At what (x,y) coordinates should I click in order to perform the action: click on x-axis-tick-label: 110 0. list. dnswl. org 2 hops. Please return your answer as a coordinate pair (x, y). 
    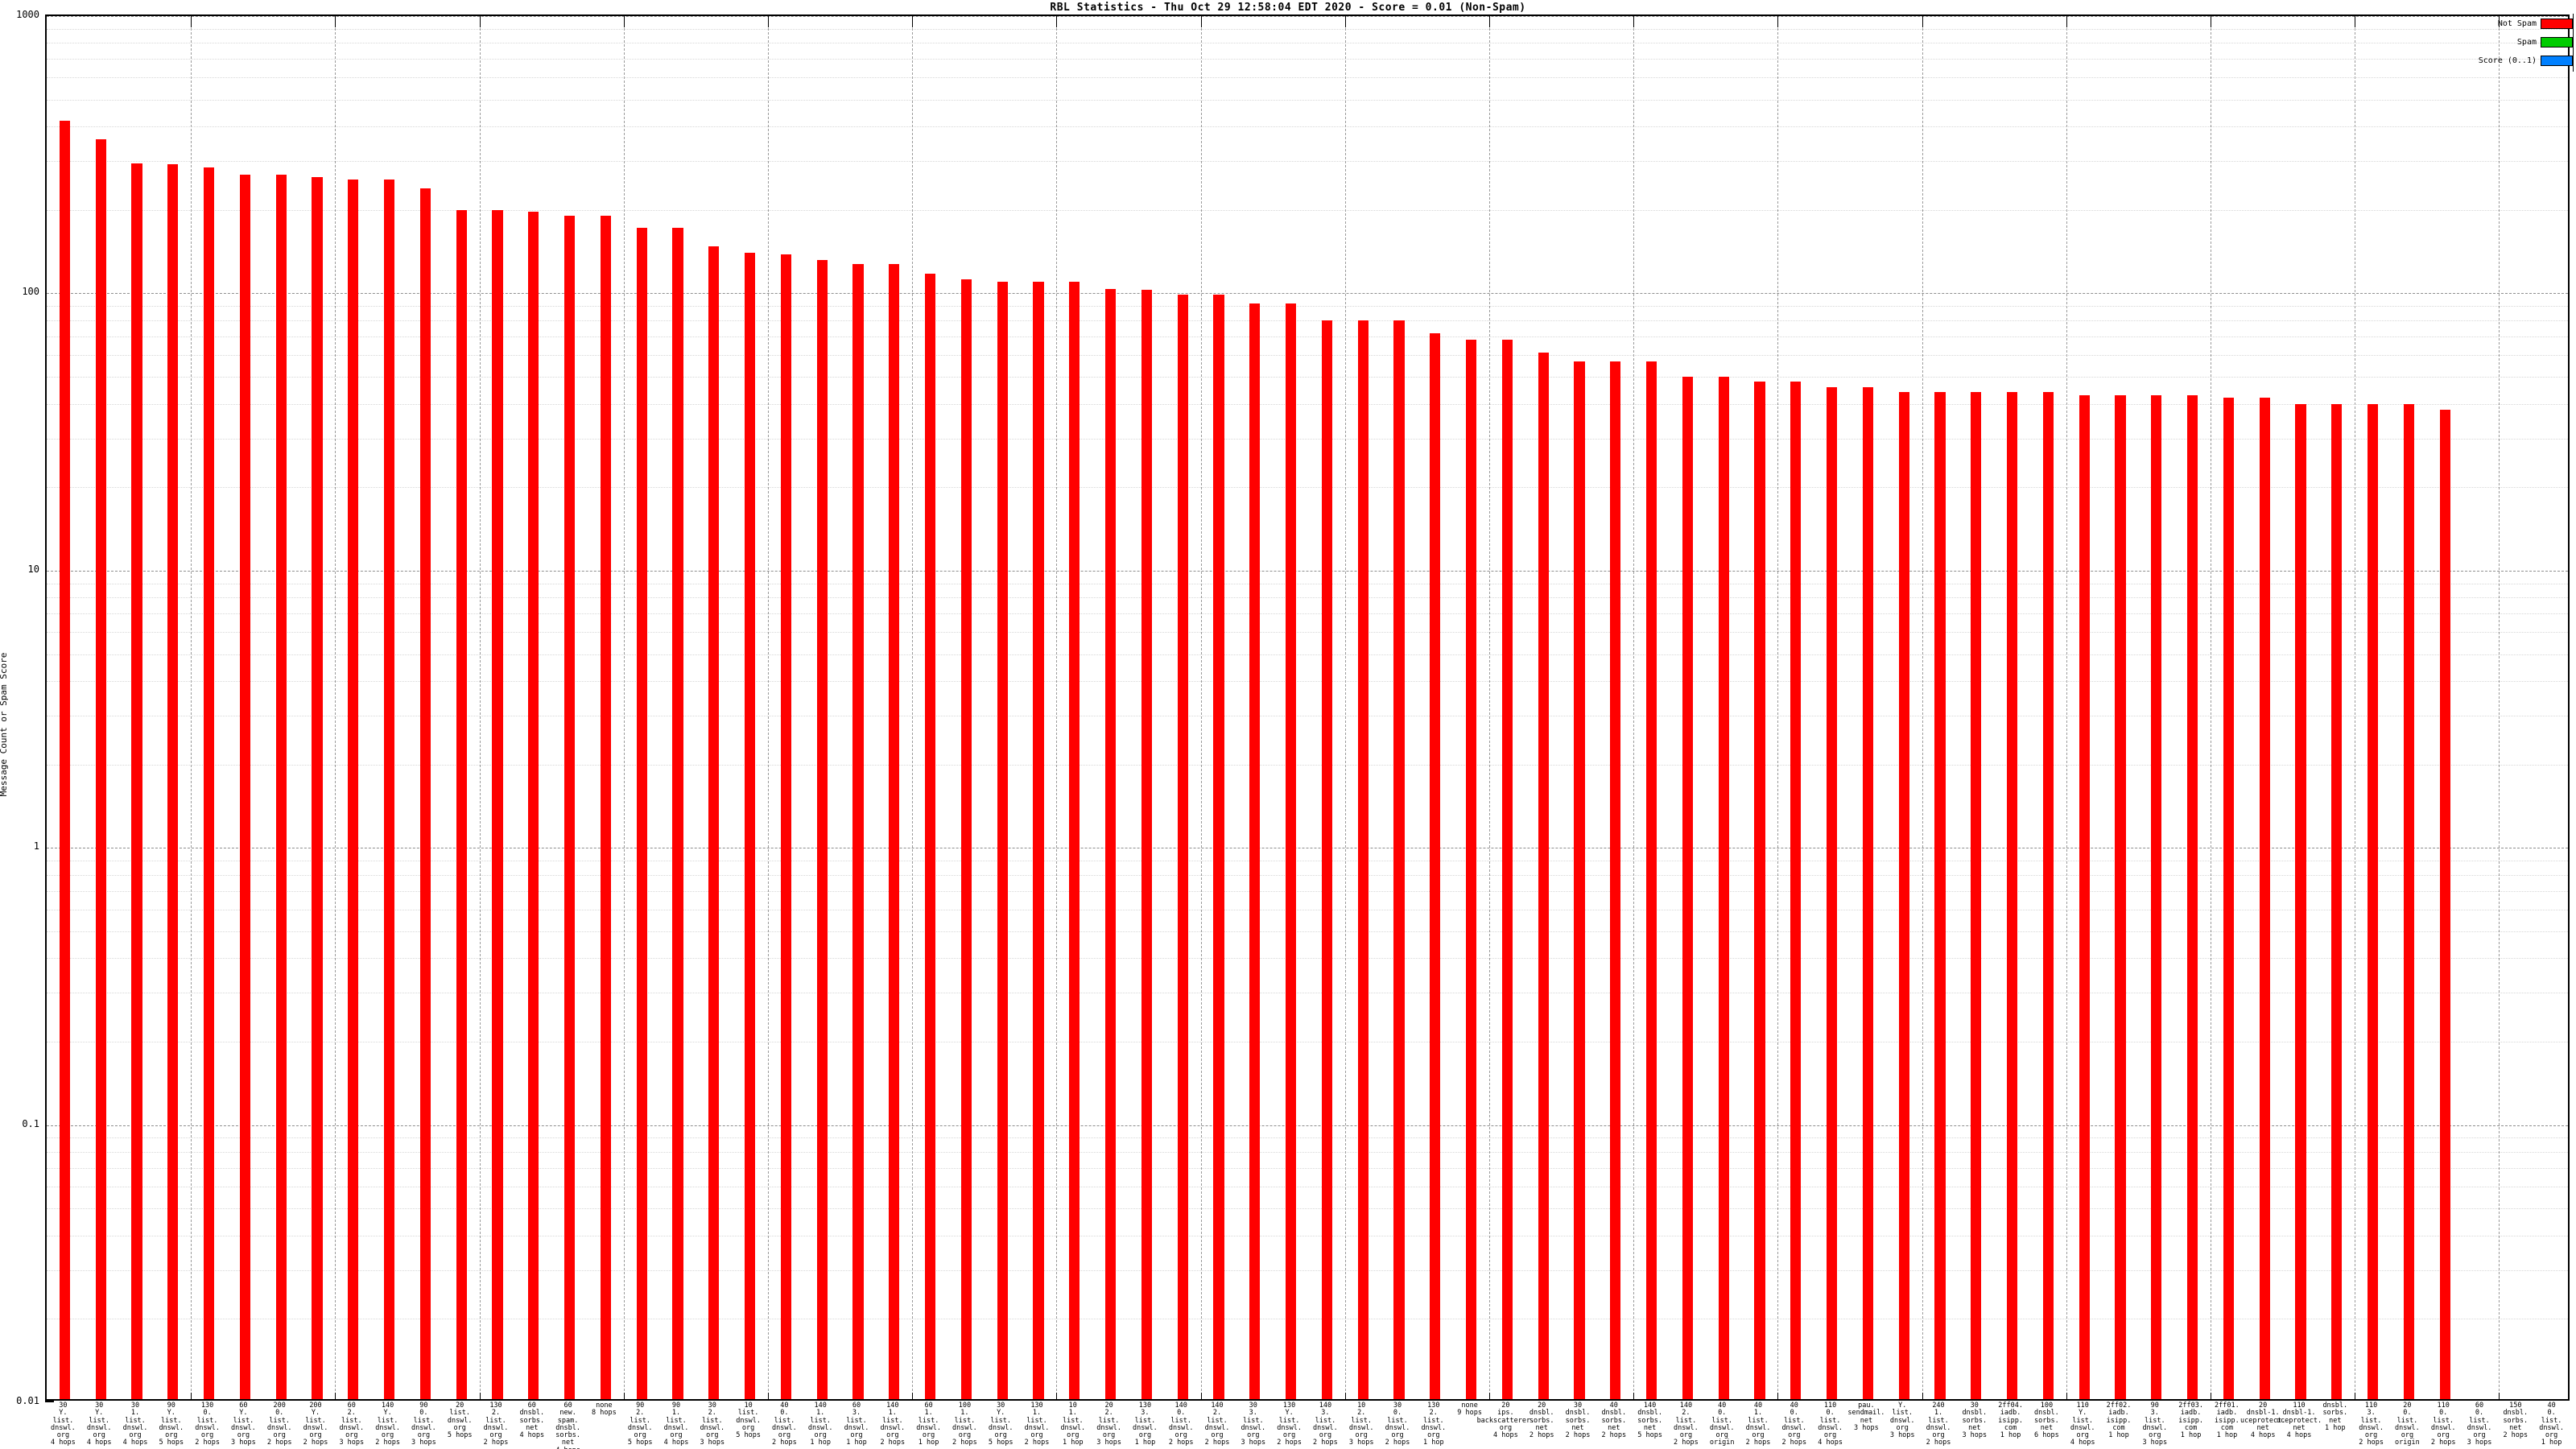
    Looking at the image, I should click on (2443, 1424).